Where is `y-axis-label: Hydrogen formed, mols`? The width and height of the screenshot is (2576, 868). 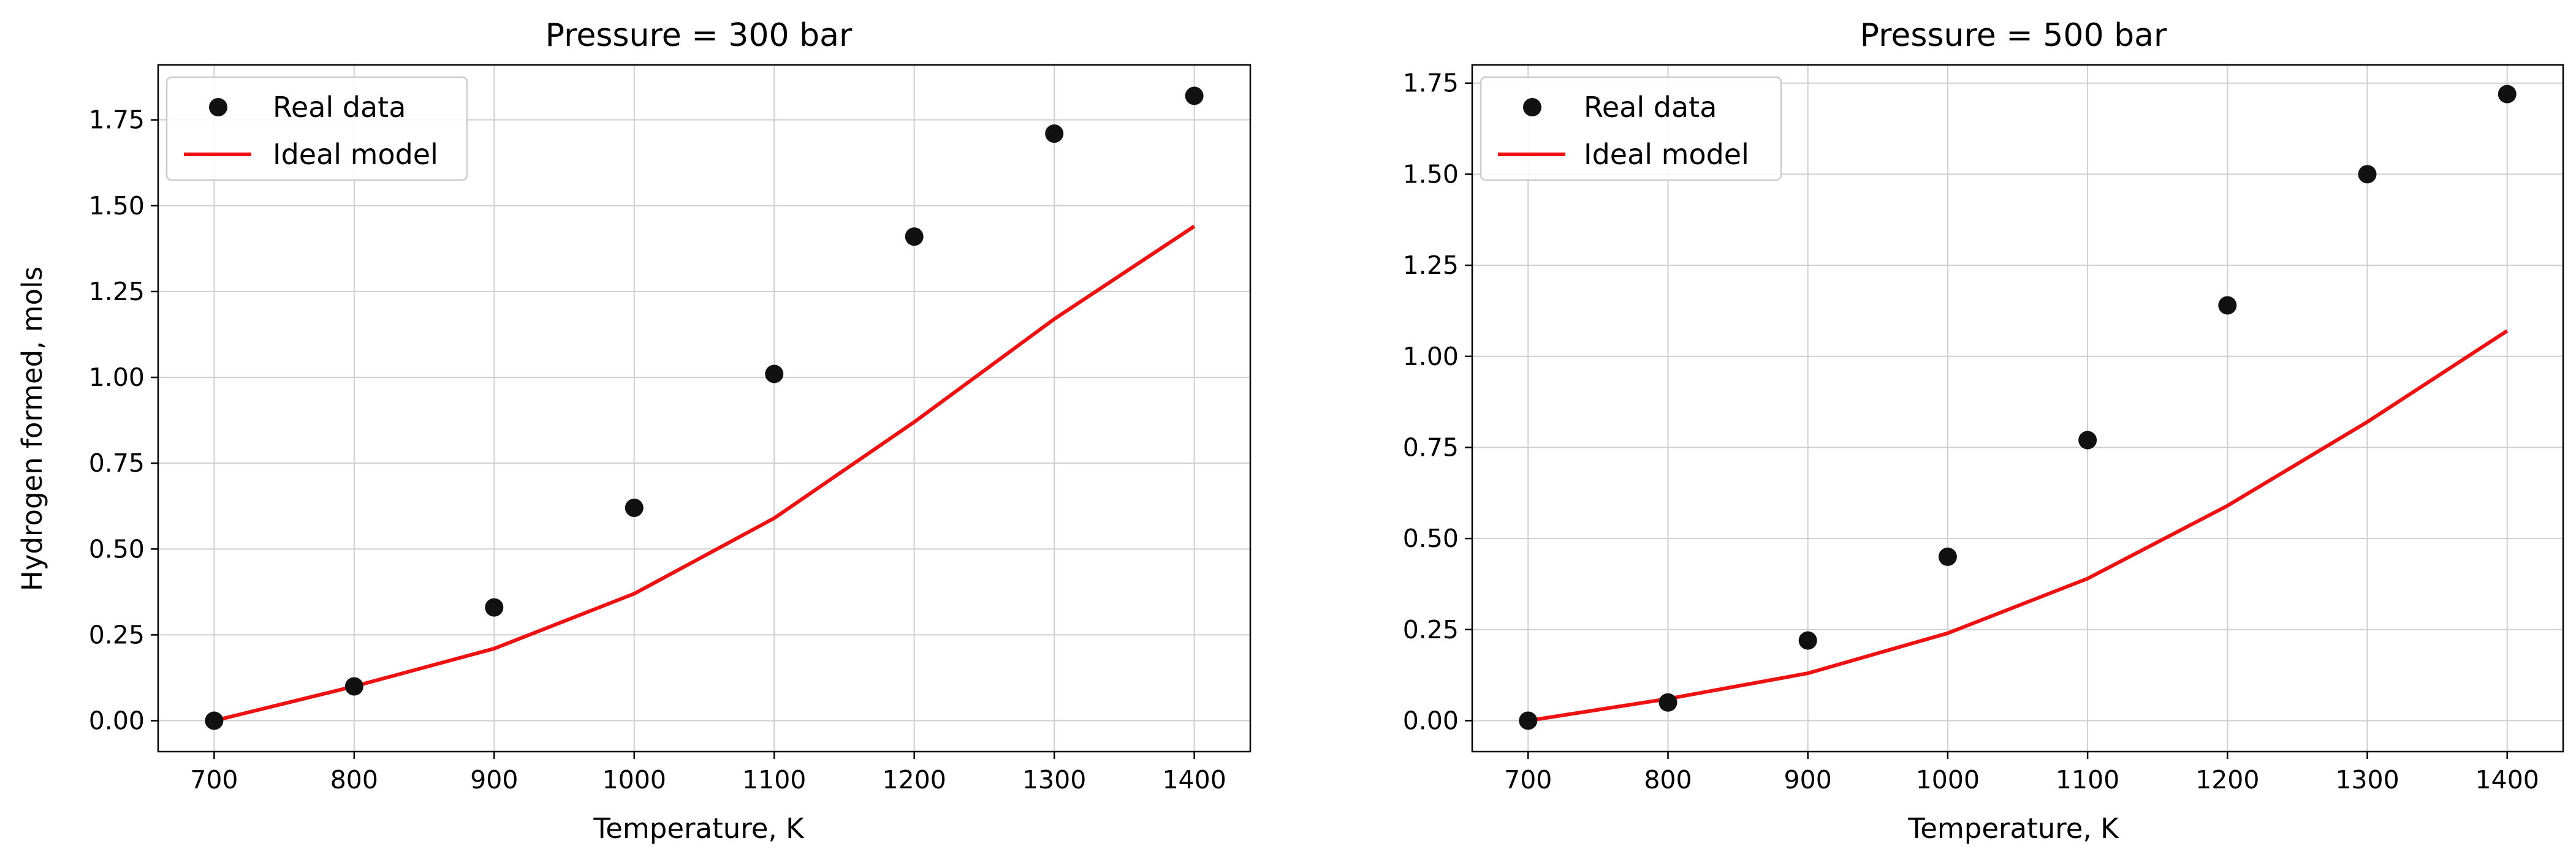
y-axis-label: Hydrogen formed, mols is located at coordinates (32, 429).